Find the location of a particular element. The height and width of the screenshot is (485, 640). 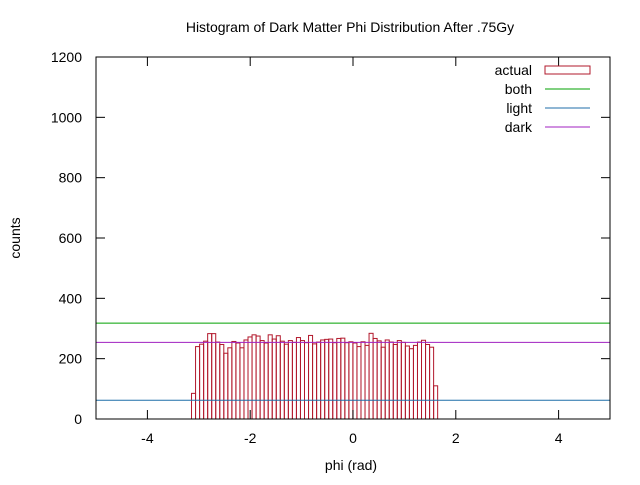

y-tick-label: 400 is located at coordinates (71, 298).